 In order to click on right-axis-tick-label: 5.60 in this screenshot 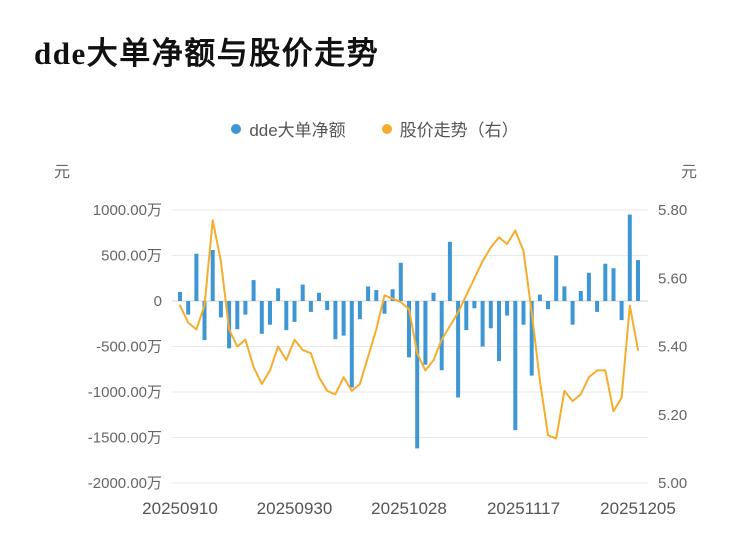, I will do `click(672, 278)`.